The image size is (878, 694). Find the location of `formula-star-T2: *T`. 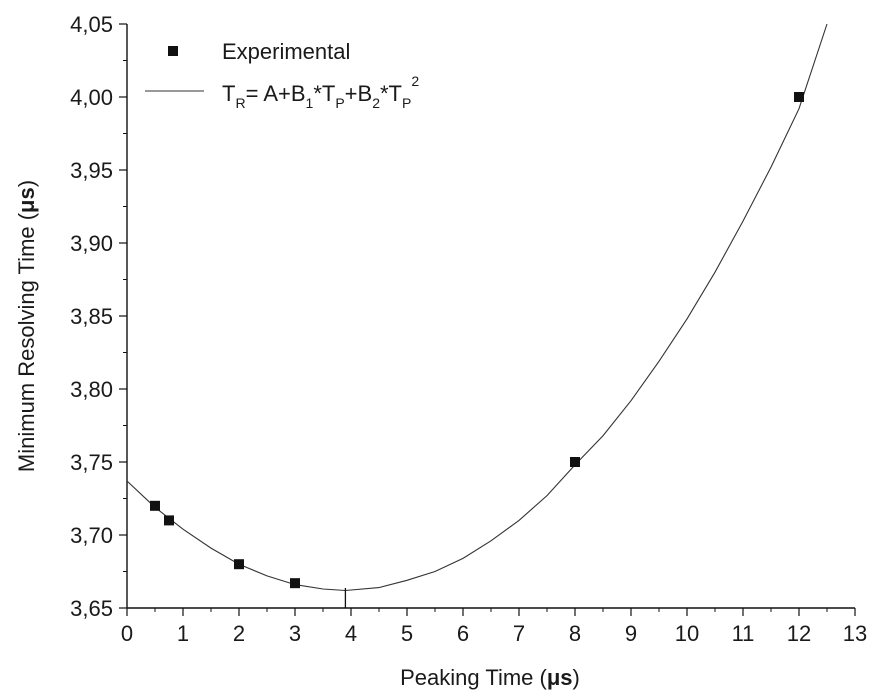

formula-star-T2: *T is located at coordinates (391, 93).